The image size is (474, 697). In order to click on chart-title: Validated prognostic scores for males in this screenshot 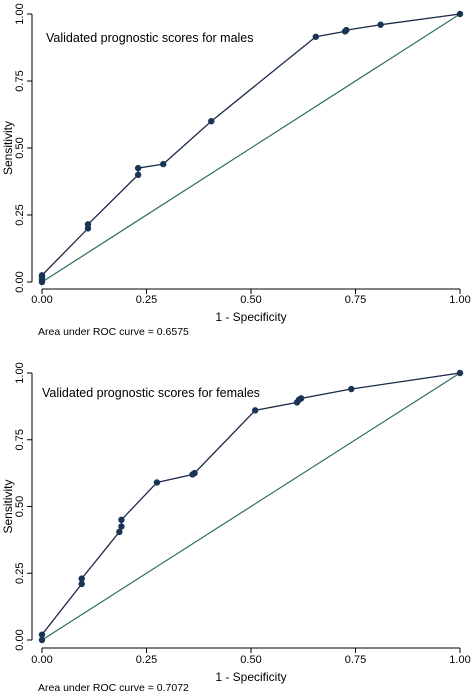, I will do `click(150, 38)`.